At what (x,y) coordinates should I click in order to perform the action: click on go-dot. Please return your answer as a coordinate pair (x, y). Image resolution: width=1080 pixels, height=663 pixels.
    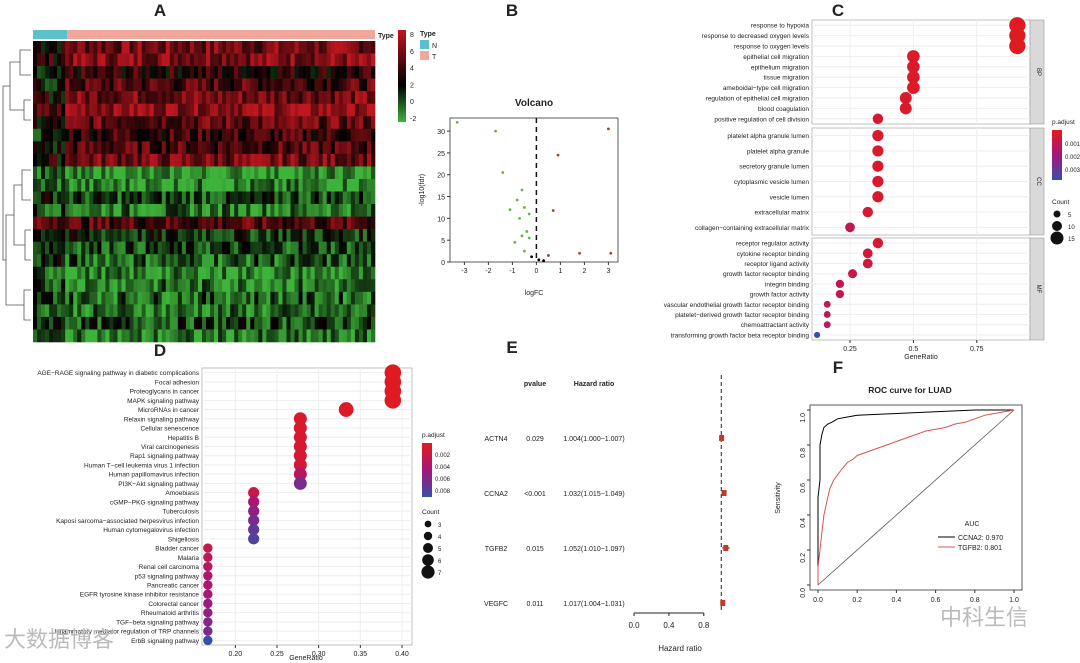
    Looking at the image, I should click on (913, 56).